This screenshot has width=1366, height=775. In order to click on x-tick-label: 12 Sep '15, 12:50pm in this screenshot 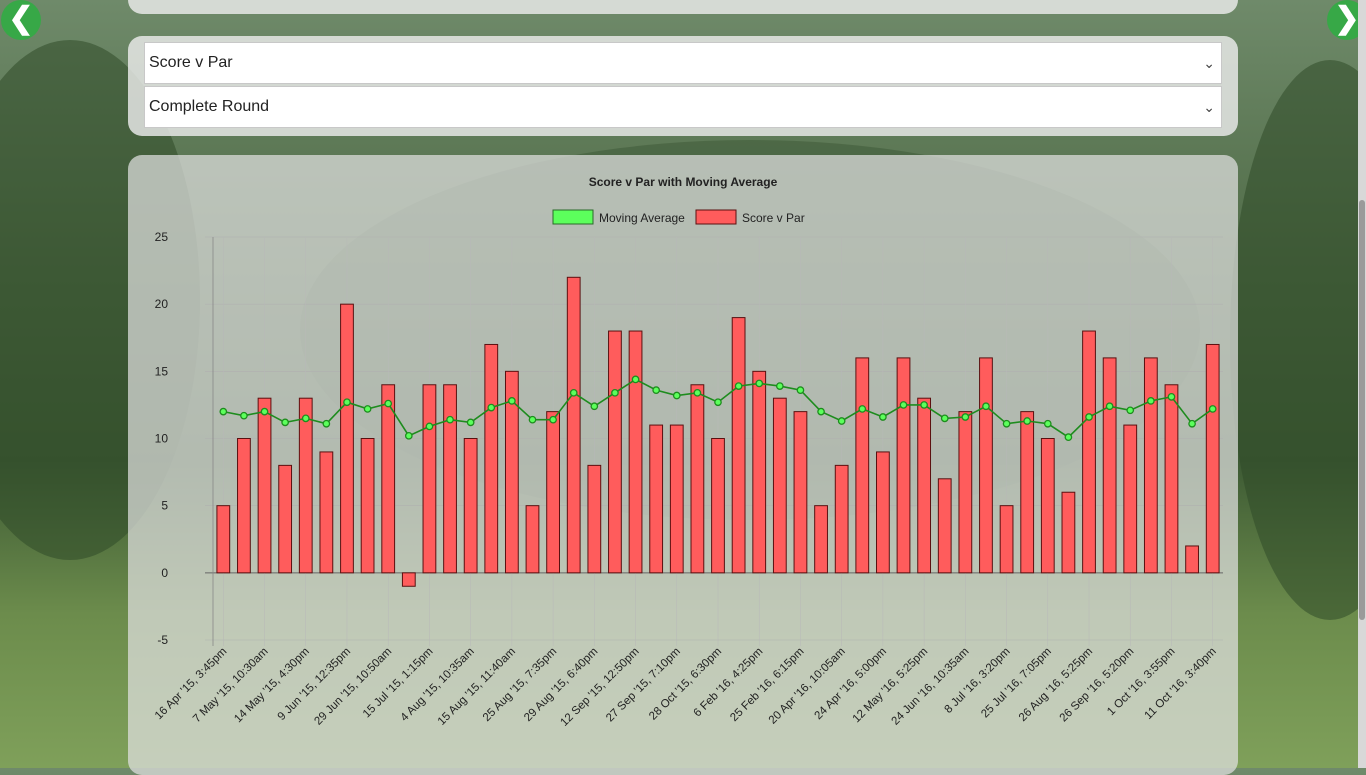, I will do `click(599, 687)`.